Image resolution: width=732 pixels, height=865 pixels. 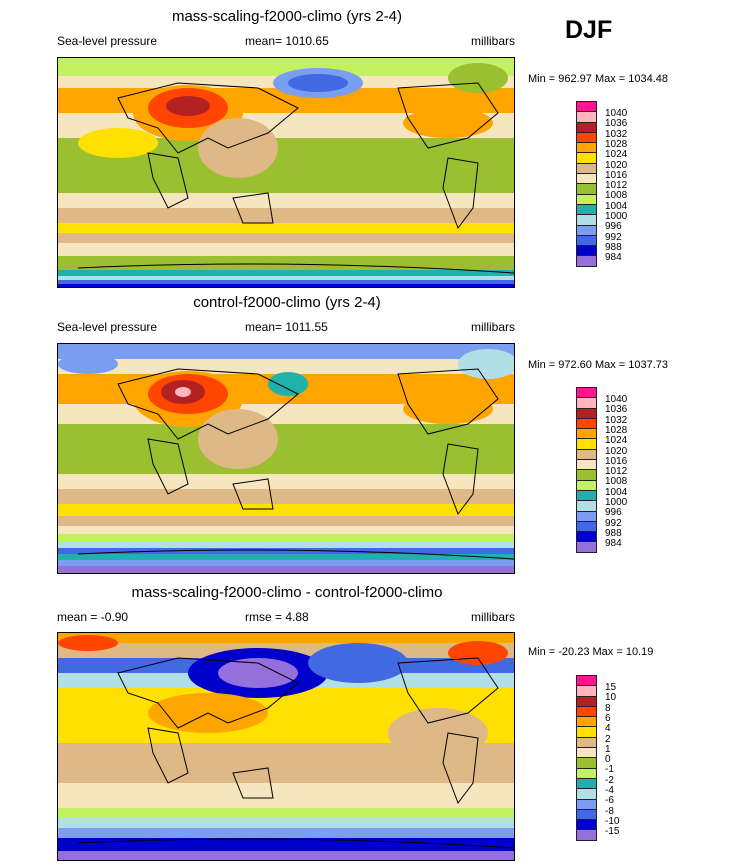 I want to click on colorbar-label: -4, so click(x=609, y=790).